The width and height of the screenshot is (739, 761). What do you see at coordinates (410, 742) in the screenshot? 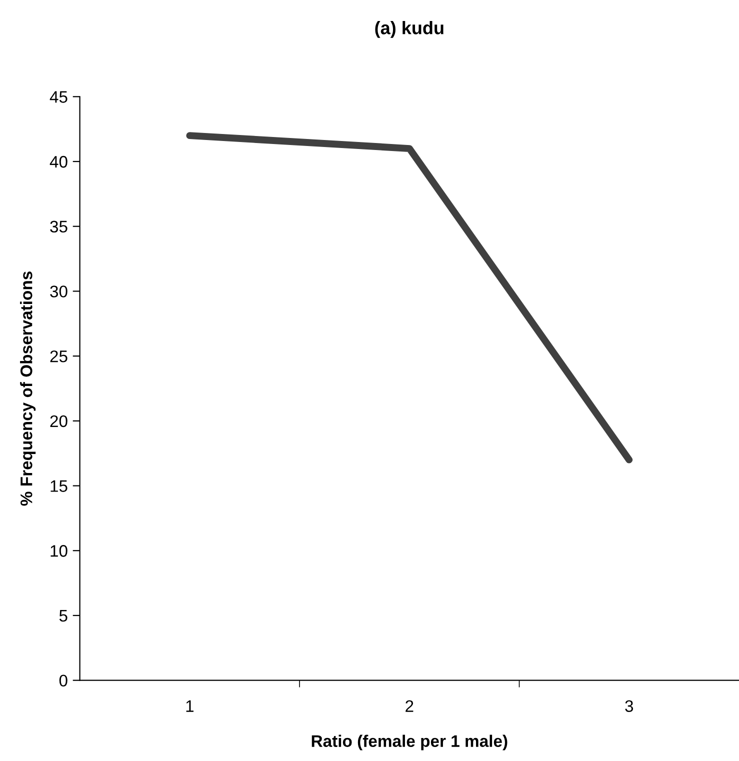
I see `x-axis-title: Ratio (female per 1 male)` at bounding box center [410, 742].